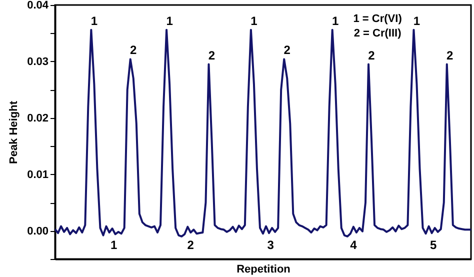 The height and width of the screenshot is (277, 474). I want to click on annotation: 2 = Cr(III), so click(378, 34).